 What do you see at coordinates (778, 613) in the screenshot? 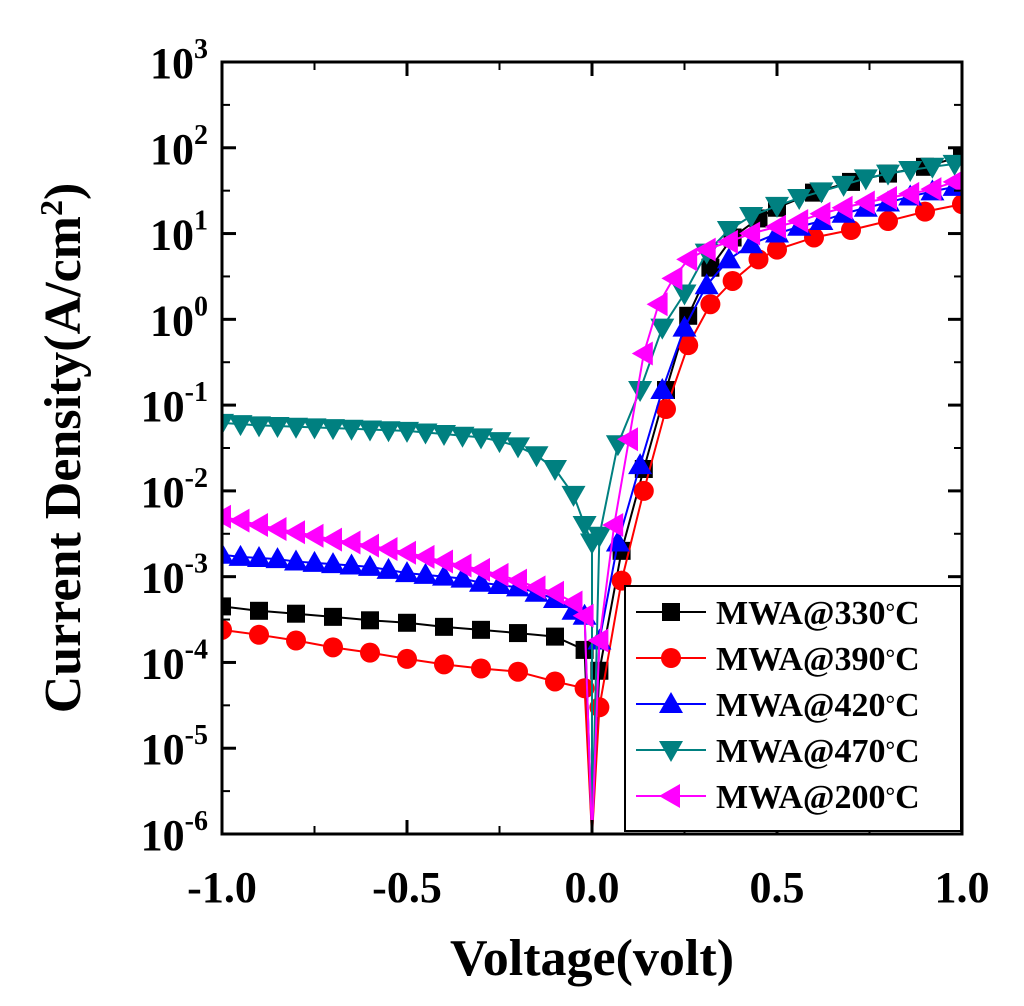
I see `legend-entry-1: MWA@330°C` at bounding box center [778, 613].